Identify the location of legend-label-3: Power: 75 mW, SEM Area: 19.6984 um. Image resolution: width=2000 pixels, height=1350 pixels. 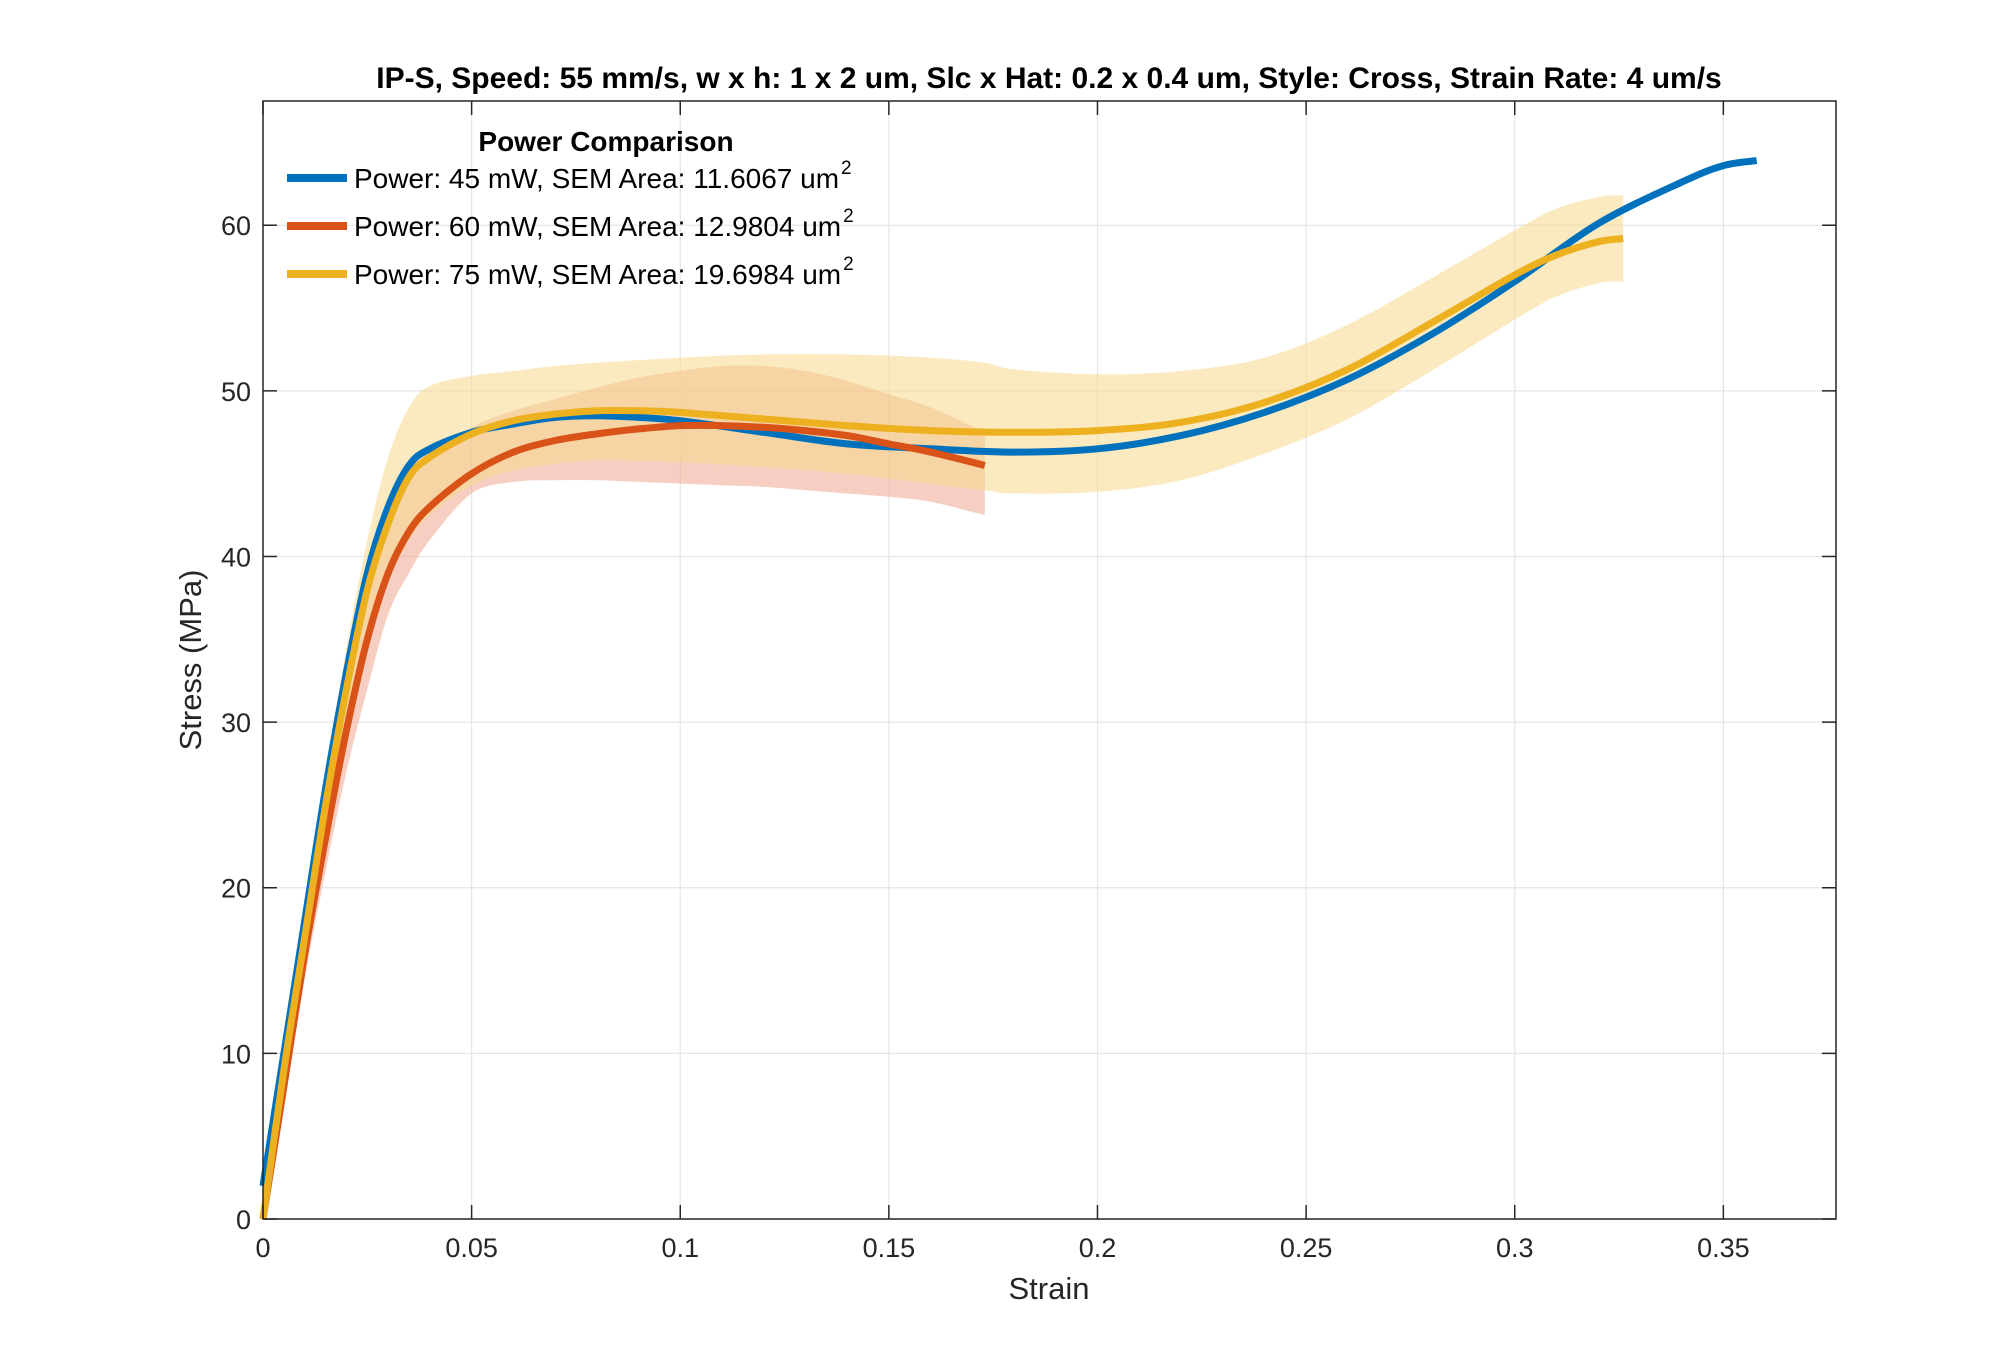
(597, 274).